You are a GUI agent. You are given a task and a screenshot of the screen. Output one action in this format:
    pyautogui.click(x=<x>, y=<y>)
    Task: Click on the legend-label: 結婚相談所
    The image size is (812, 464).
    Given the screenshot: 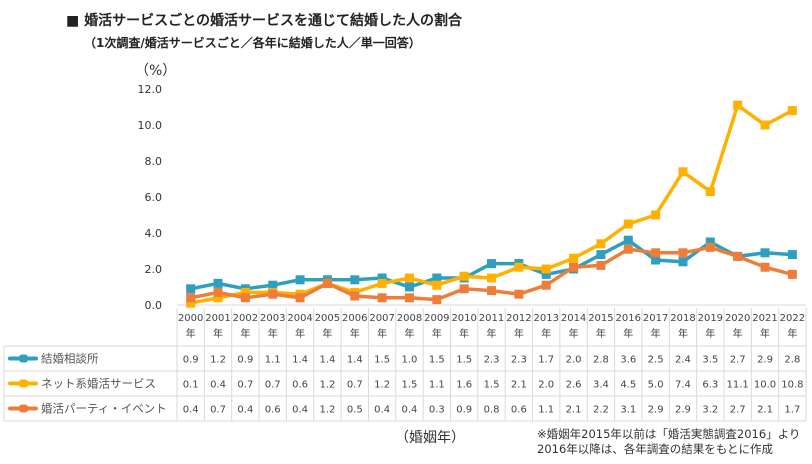 What is the action you would take?
    pyautogui.click(x=70, y=359)
    